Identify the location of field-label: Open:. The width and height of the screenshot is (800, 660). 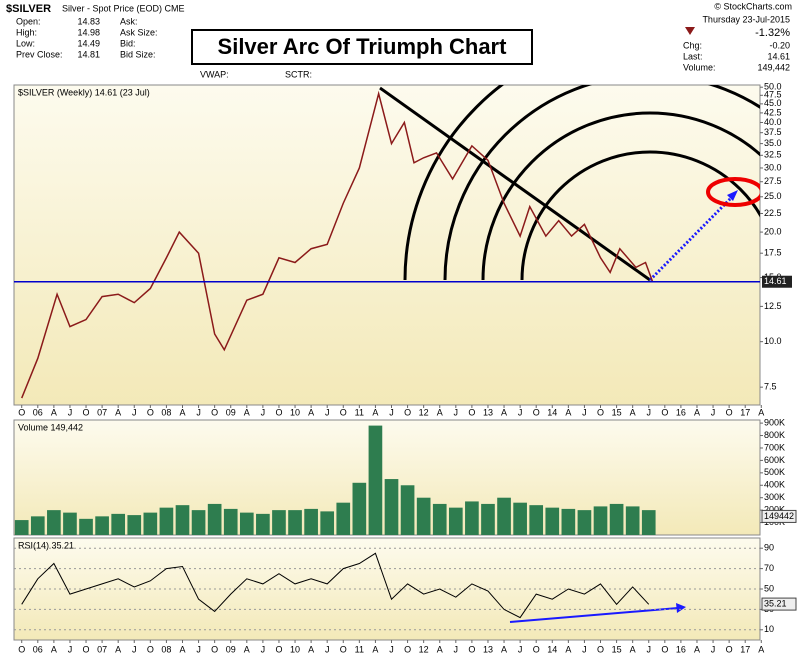
(28, 21).